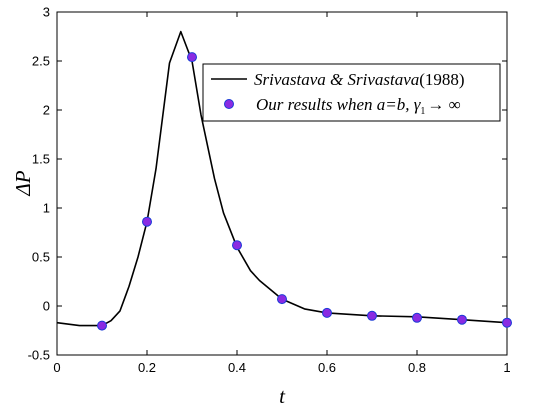 Image resolution: width=539 pixels, height=411 pixels. What do you see at coordinates (443, 104) in the screenshot?
I see `legend-label-arrow-infinity: → ∞` at bounding box center [443, 104].